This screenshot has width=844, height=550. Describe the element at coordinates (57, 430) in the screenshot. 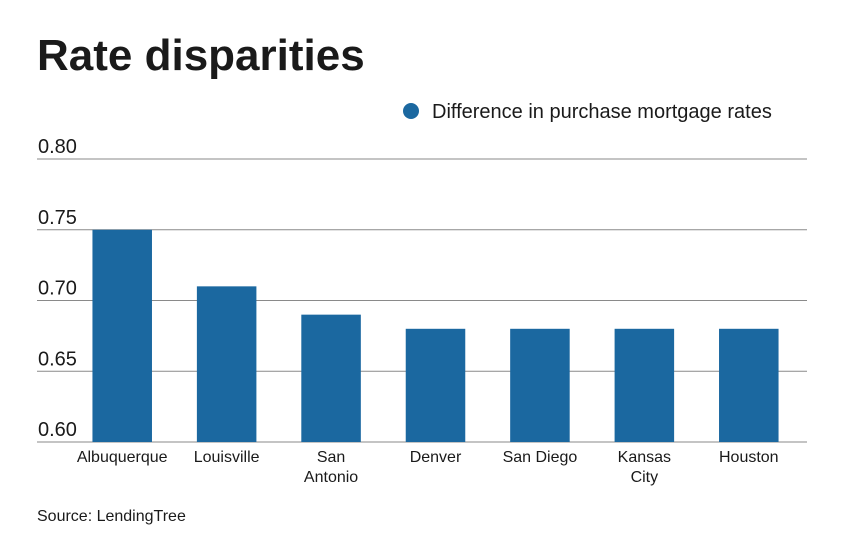

I see `y-tick-label: 0.60` at that location.